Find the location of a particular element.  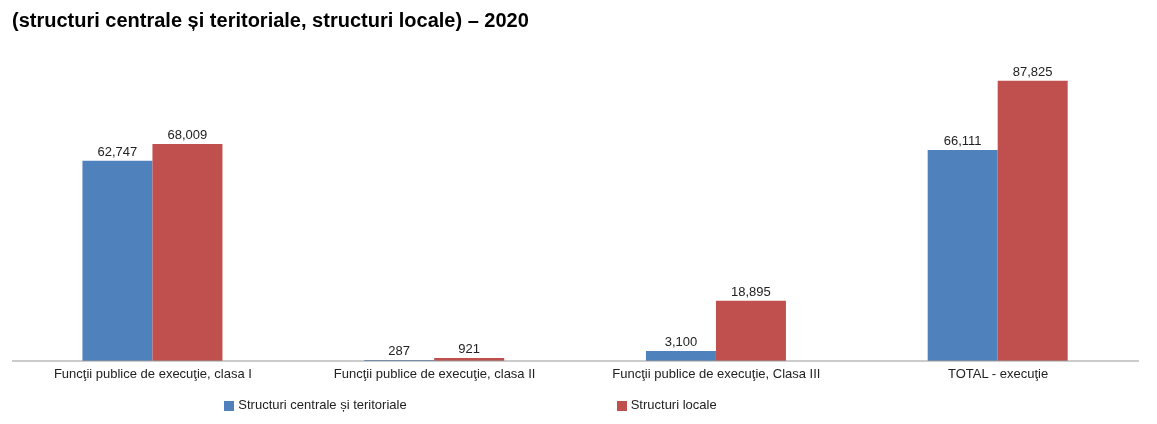

x-tick-label: TOTAL - execuţie is located at coordinates (998, 374).